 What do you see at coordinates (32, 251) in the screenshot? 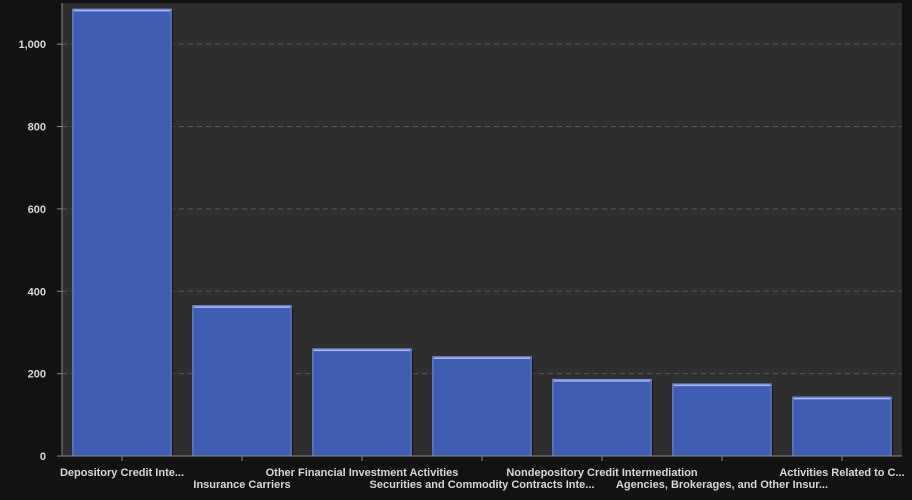
I see `y-tick-labels: 0 200 400 600 800 1,000` at bounding box center [32, 251].